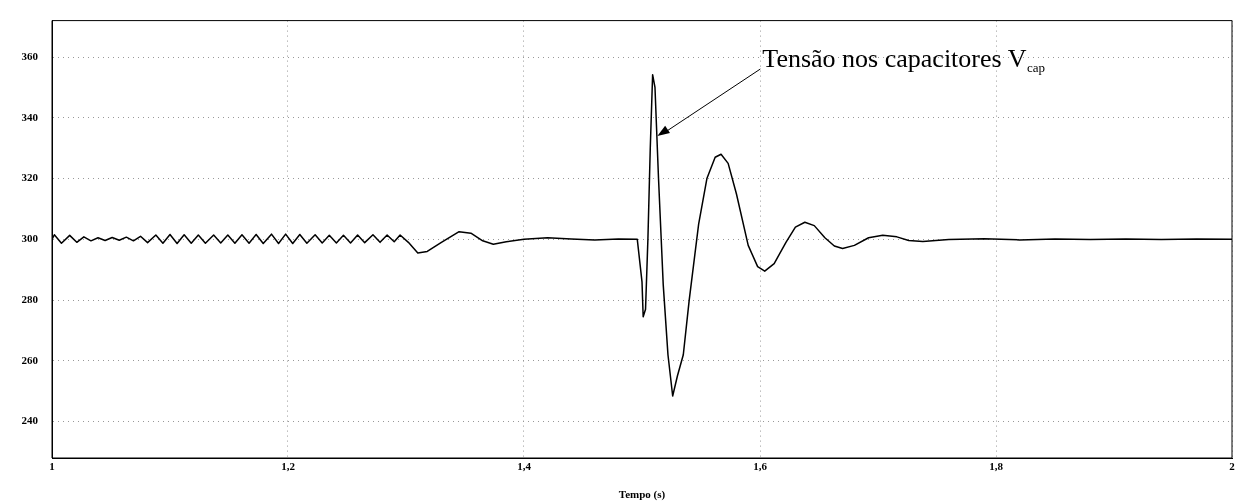 The height and width of the screenshot is (502, 1243). What do you see at coordinates (30, 177) in the screenshot?
I see `y-tick-label: 320` at bounding box center [30, 177].